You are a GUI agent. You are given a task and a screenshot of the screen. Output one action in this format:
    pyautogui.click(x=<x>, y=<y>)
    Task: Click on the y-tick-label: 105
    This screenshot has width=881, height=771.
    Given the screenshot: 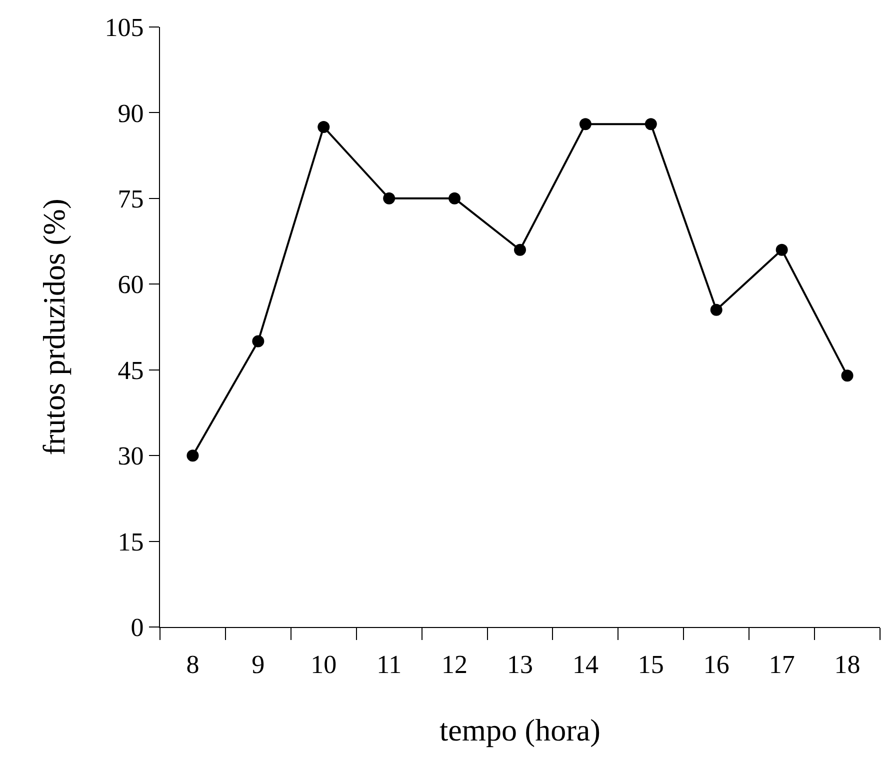 What is the action you would take?
    pyautogui.click(x=124, y=27)
    